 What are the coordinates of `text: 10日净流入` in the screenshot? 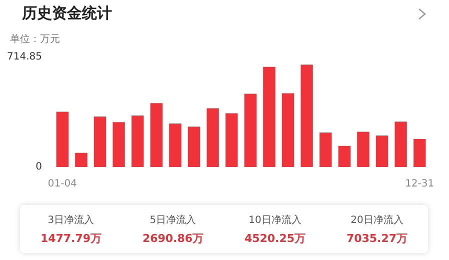 It's located at (275, 220).